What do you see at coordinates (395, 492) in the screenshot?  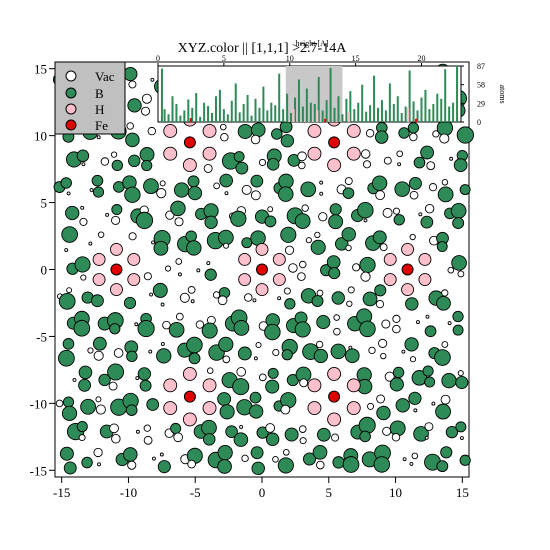 I see `x-tick-label: 10` at bounding box center [395, 492].